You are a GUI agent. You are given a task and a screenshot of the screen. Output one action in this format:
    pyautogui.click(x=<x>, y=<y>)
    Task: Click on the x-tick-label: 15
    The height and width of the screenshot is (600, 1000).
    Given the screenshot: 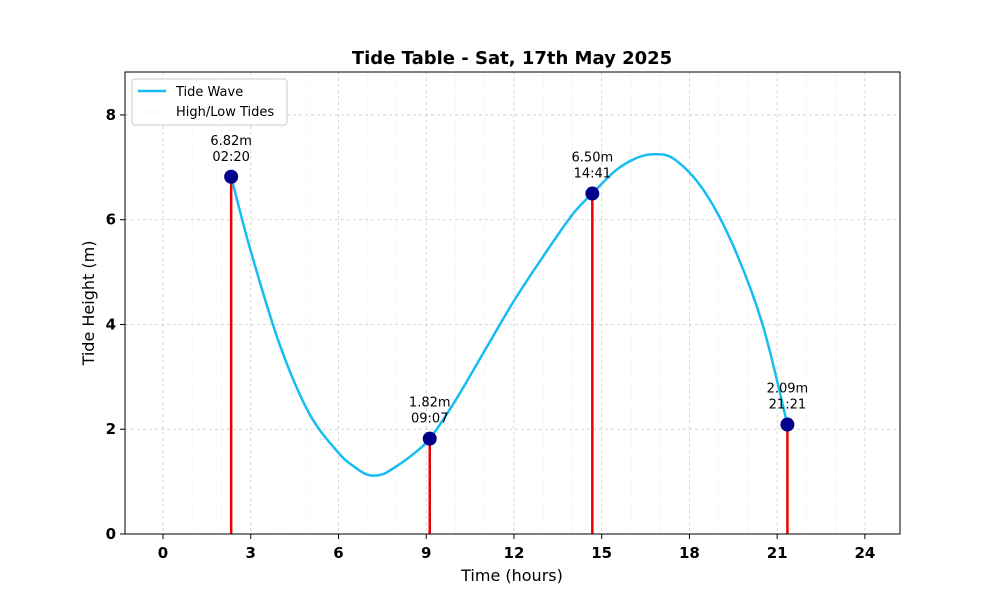 What is the action you would take?
    pyautogui.click(x=601, y=553)
    